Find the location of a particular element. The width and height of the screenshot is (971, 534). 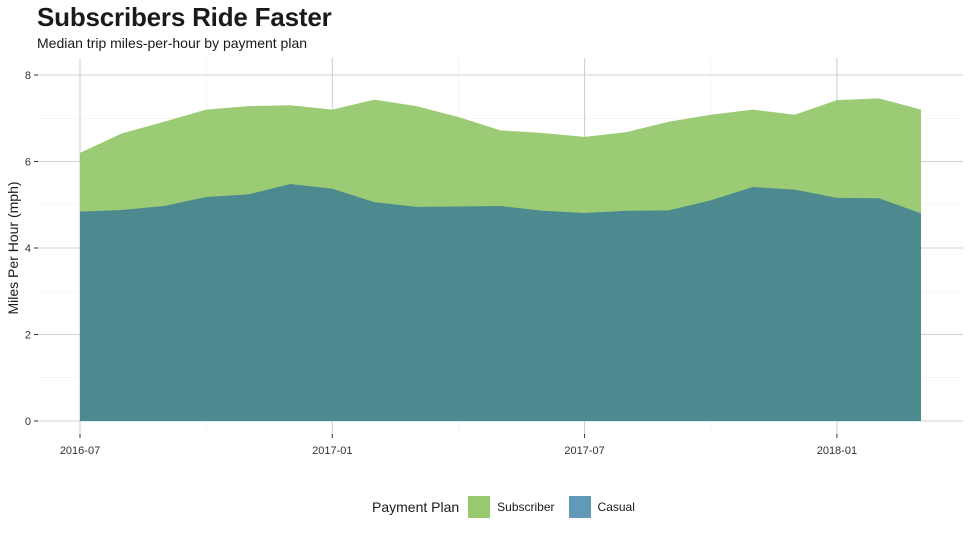

x-tick-label: 2017-07 is located at coordinates (584, 451).